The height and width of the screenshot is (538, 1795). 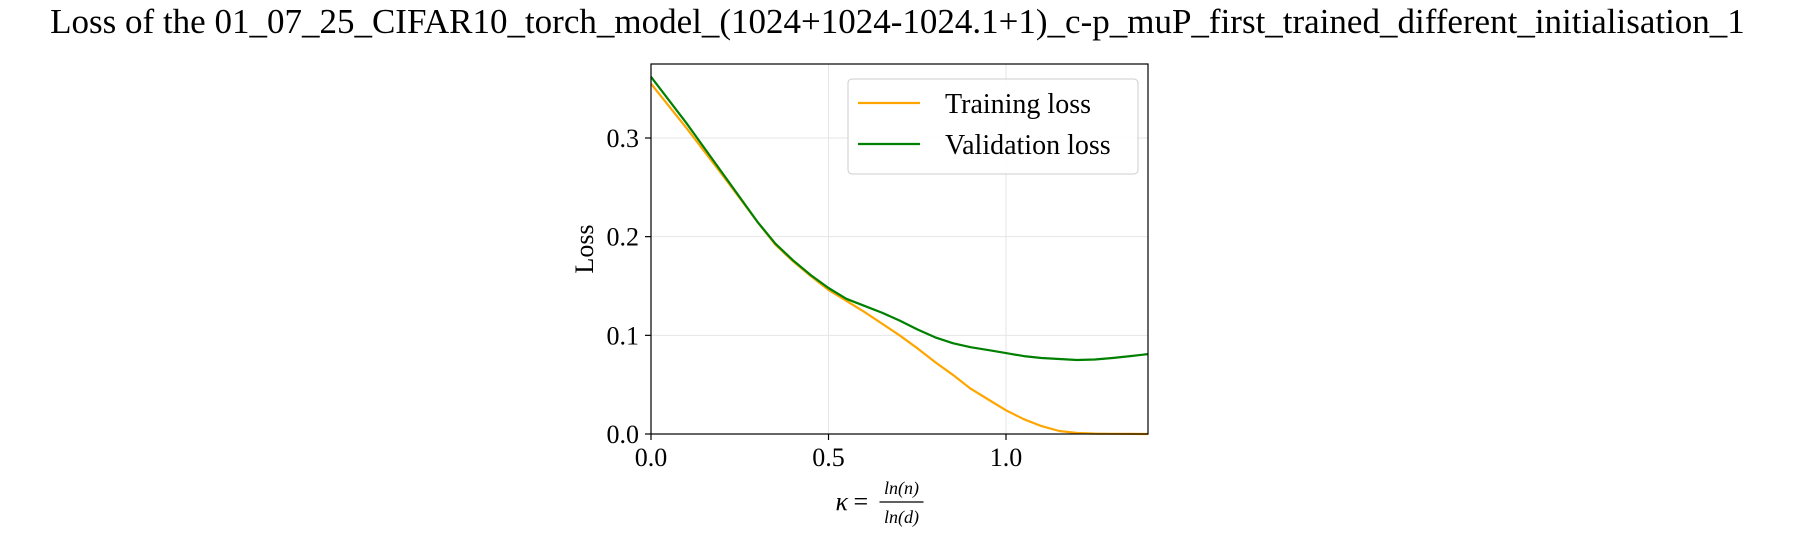 I want to click on y-tick-label: 0.2, so click(x=623, y=237).